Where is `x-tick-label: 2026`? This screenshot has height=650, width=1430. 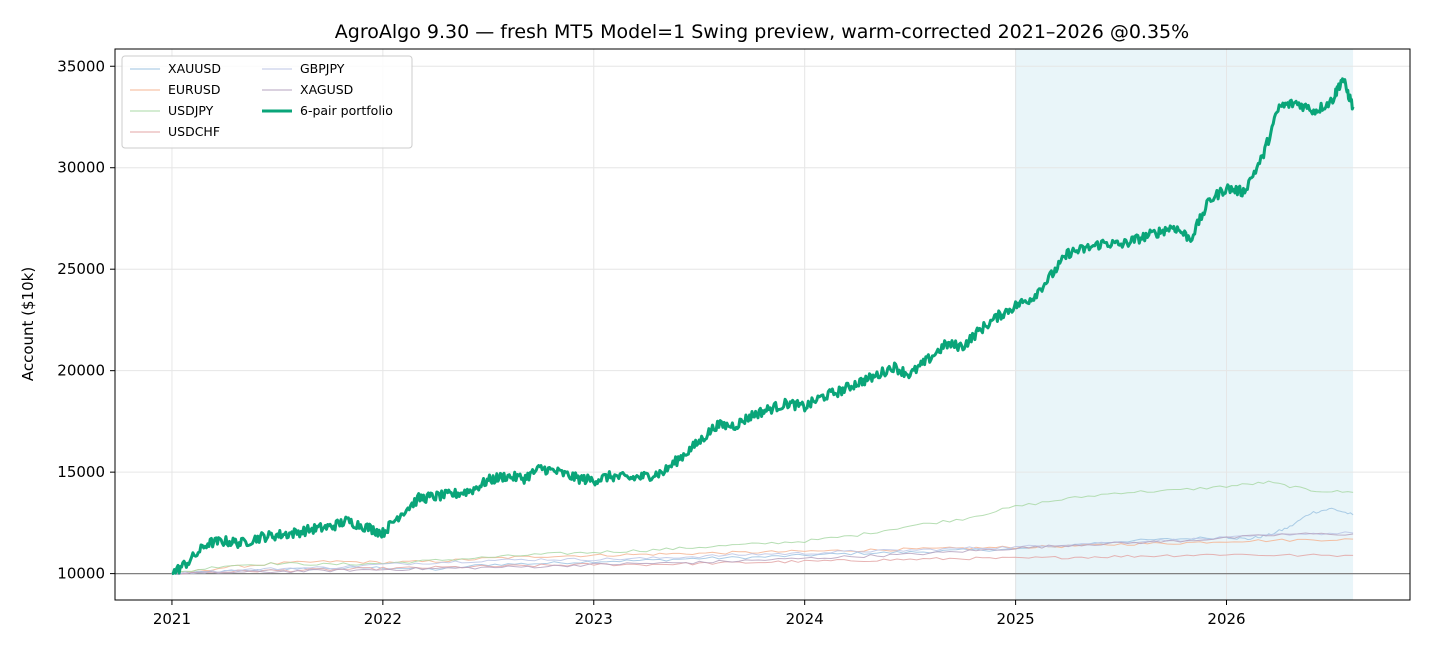
x-tick-label: 2026 is located at coordinates (1226, 619).